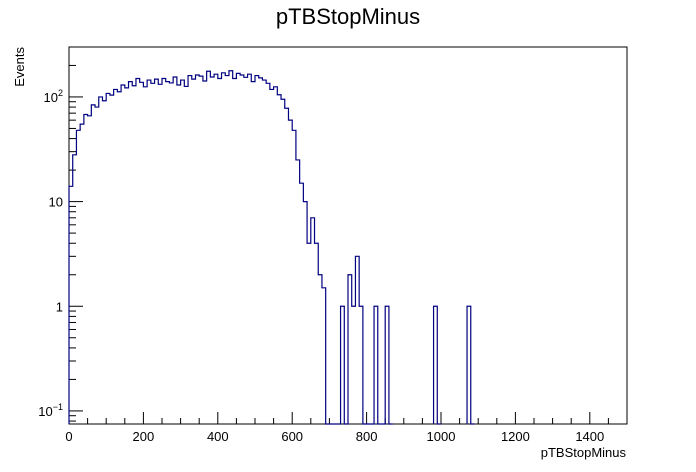 Image resolution: width=696 pixels, height=472 pixels. I want to click on y-axis: 10⁻¹ 1 10 10², so click(60, 234).